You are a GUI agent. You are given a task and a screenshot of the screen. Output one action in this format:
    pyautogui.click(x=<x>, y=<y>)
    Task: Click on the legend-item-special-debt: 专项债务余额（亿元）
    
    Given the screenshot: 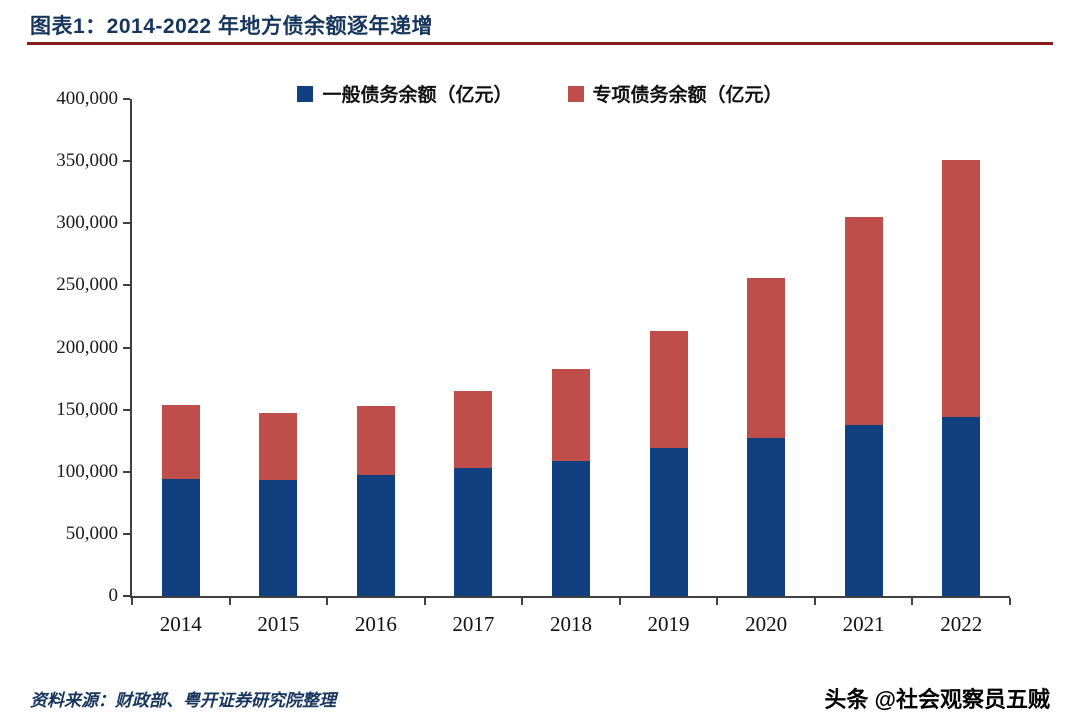 What is the action you would take?
    pyautogui.click(x=675, y=93)
    